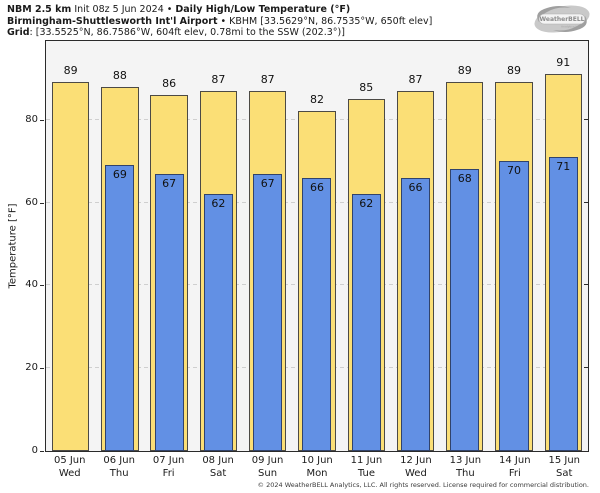 Image resolution: width=600 pixels, height=493 pixels. I want to click on y-tick-label: 0, so click(34, 450).